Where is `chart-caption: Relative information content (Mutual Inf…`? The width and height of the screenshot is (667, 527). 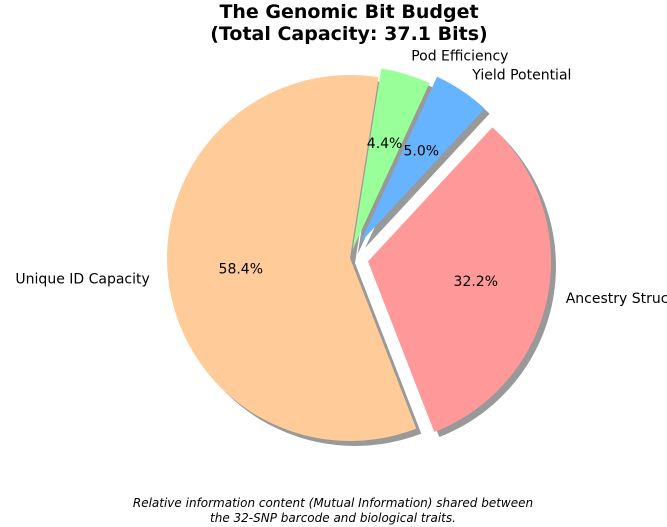 chart-caption: Relative information content (Mutual Inf… is located at coordinates (333, 510).